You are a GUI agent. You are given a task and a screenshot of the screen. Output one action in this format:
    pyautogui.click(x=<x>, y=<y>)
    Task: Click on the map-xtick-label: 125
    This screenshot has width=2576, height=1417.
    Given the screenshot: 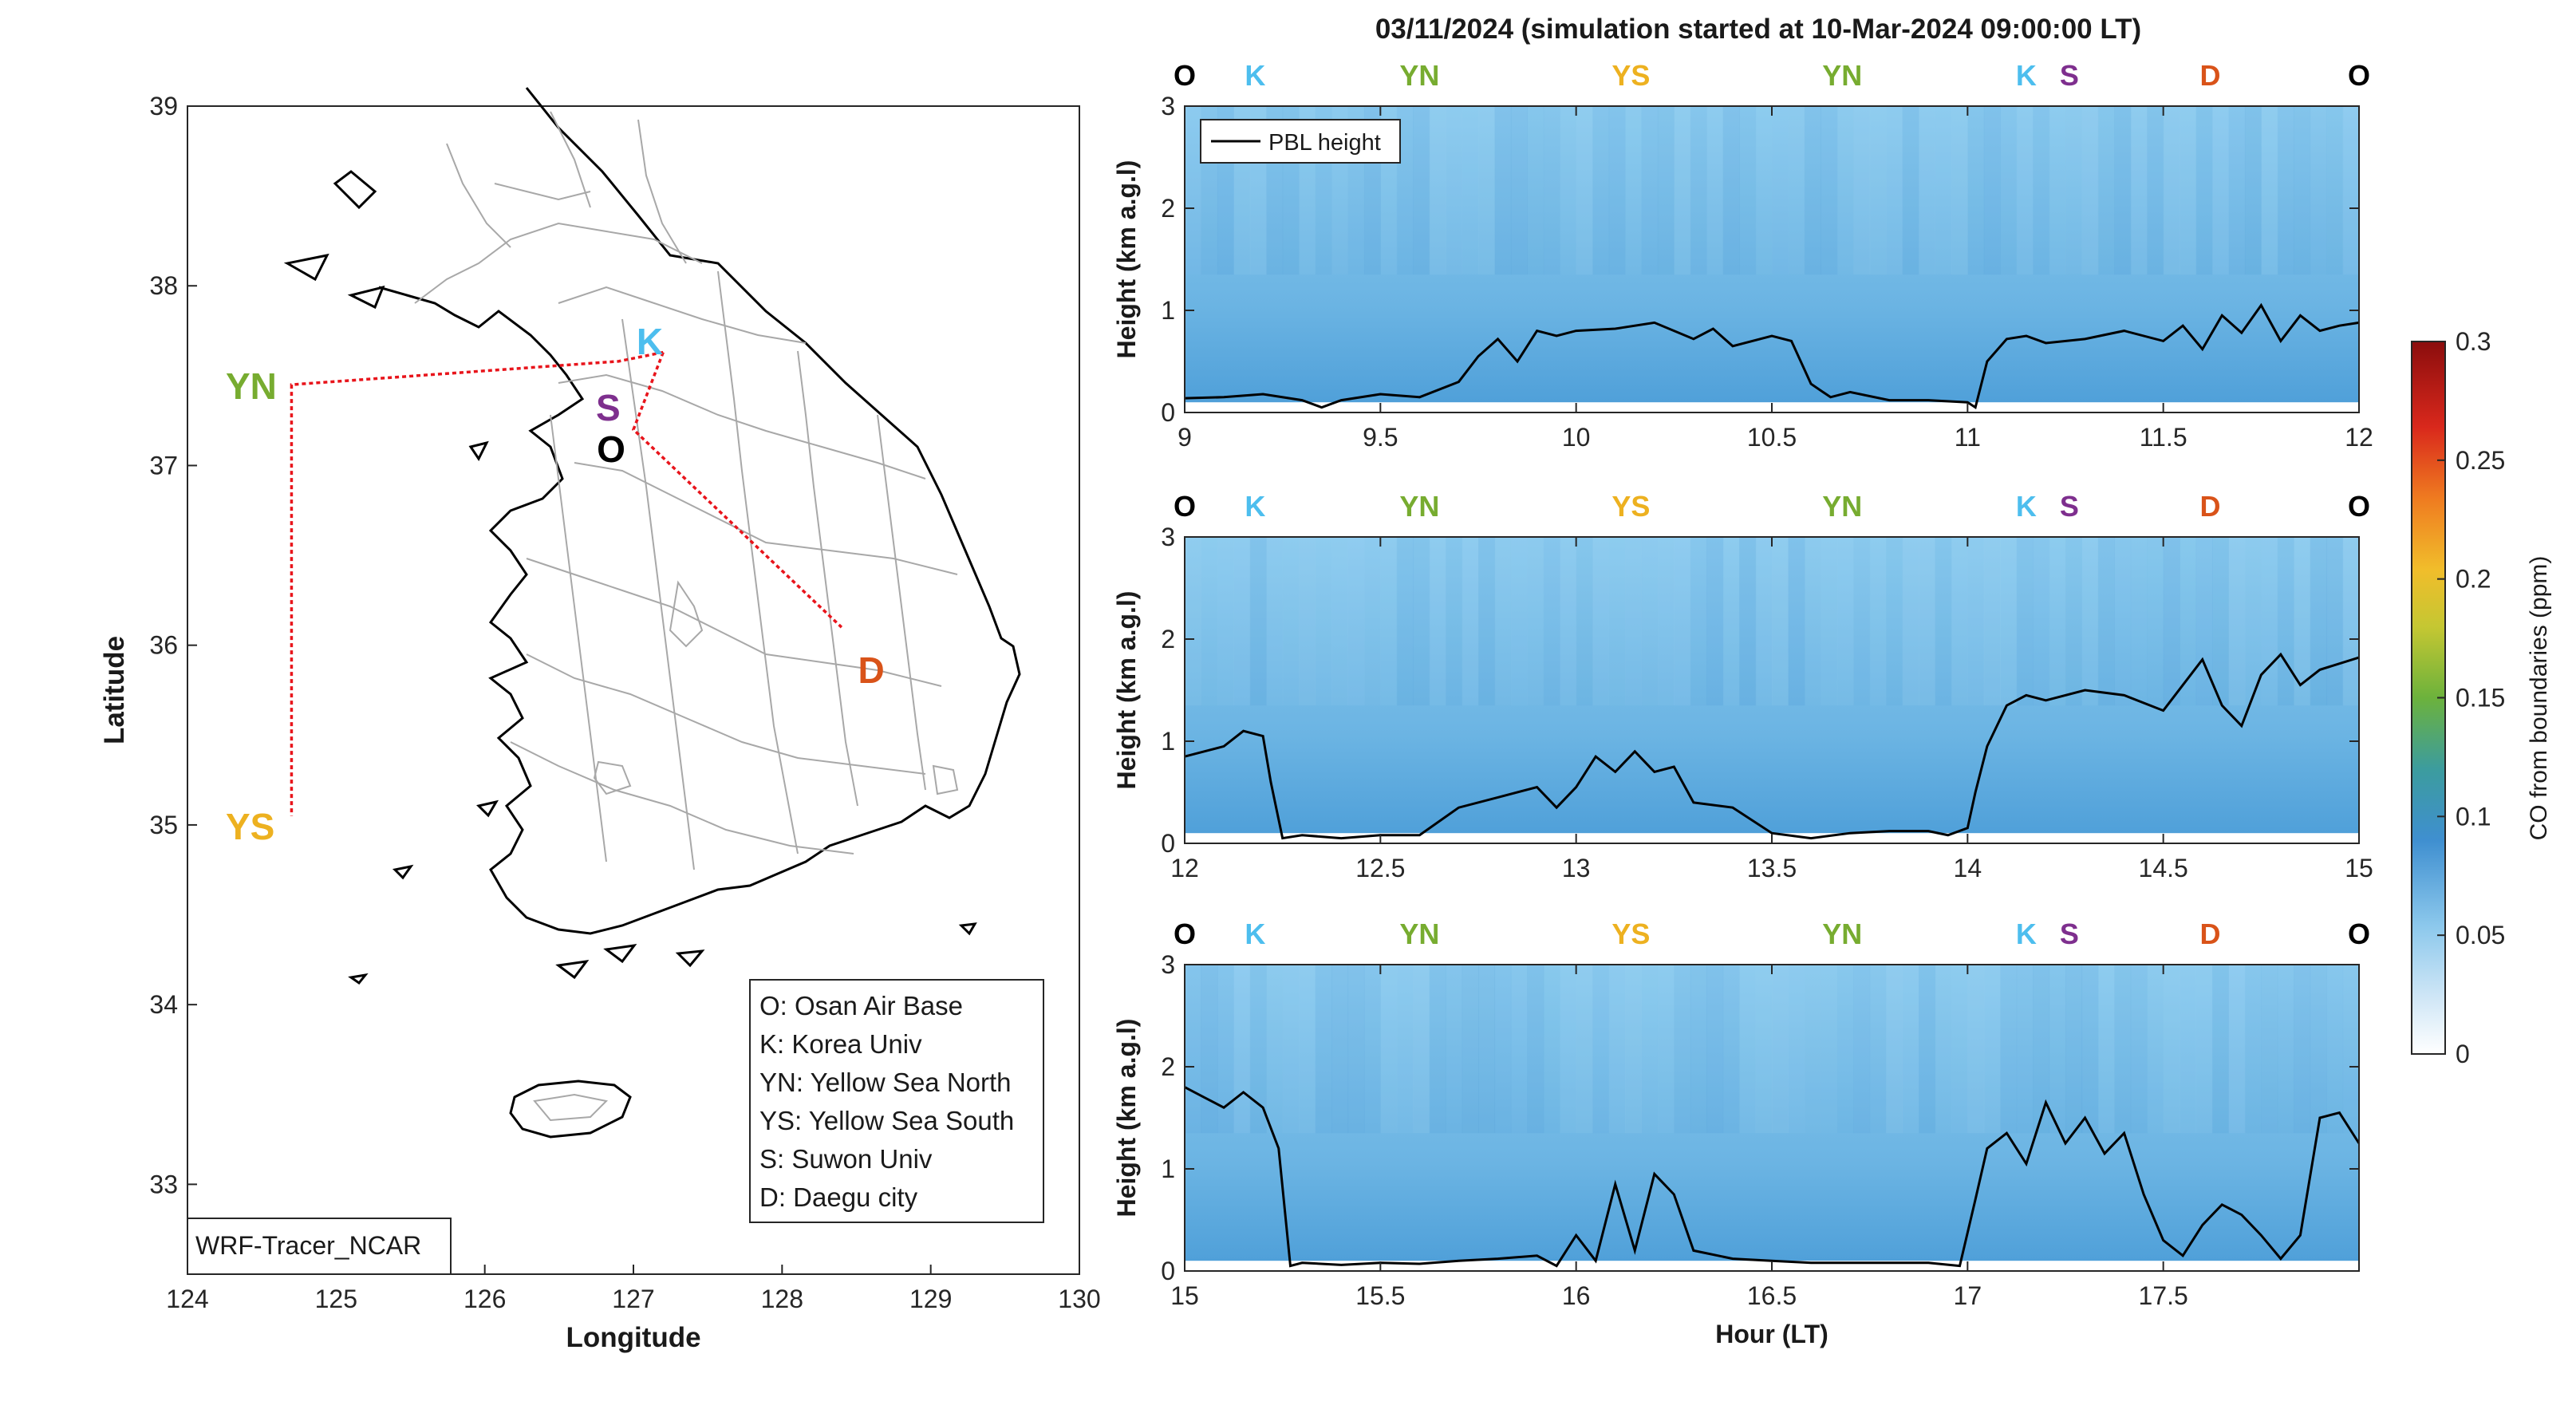 What is the action you would take?
    pyautogui.click(x=336, y=1299)
    